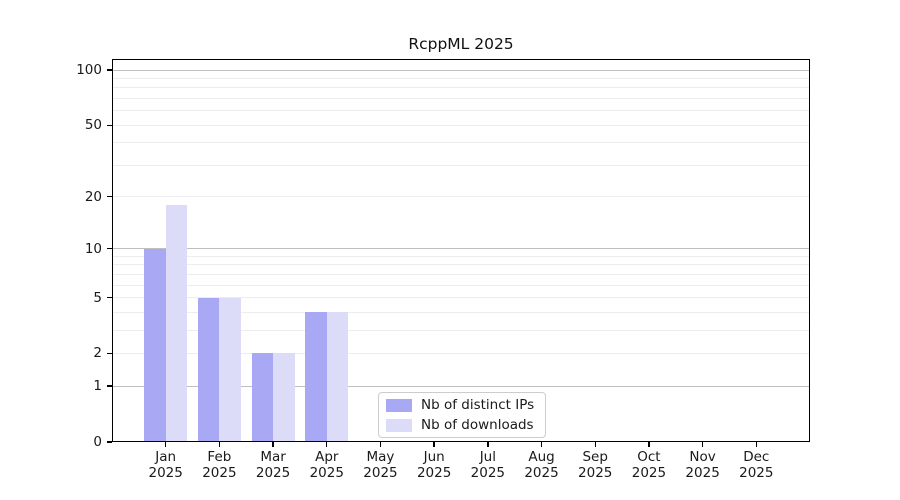  I want to click on x-label-month: Jan, so click(166, 457).